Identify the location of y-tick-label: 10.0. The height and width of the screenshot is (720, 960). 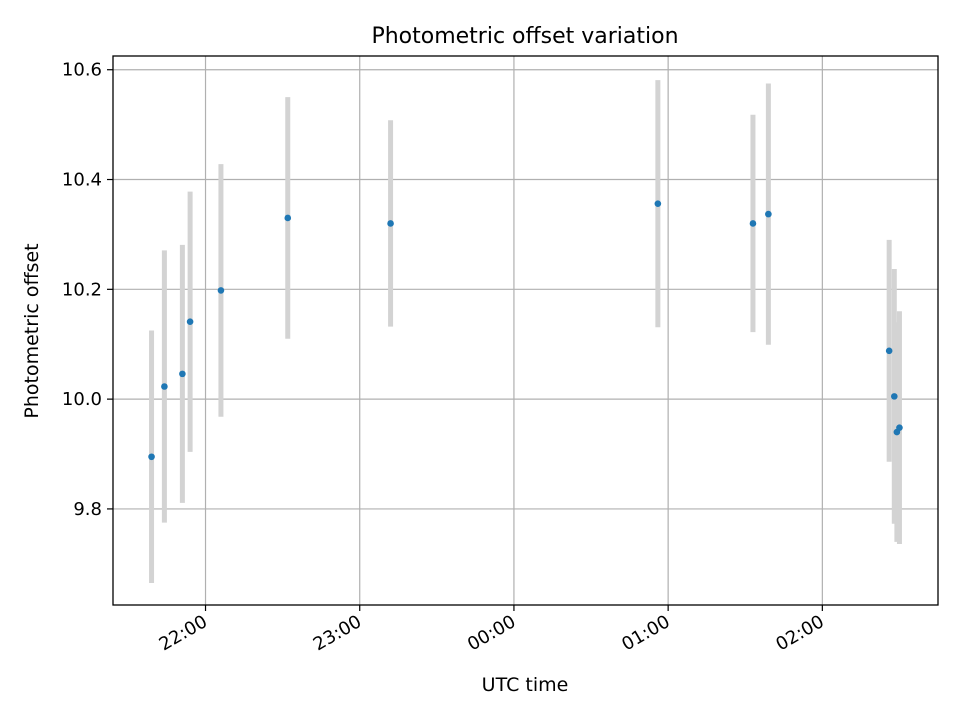
(82, 399).